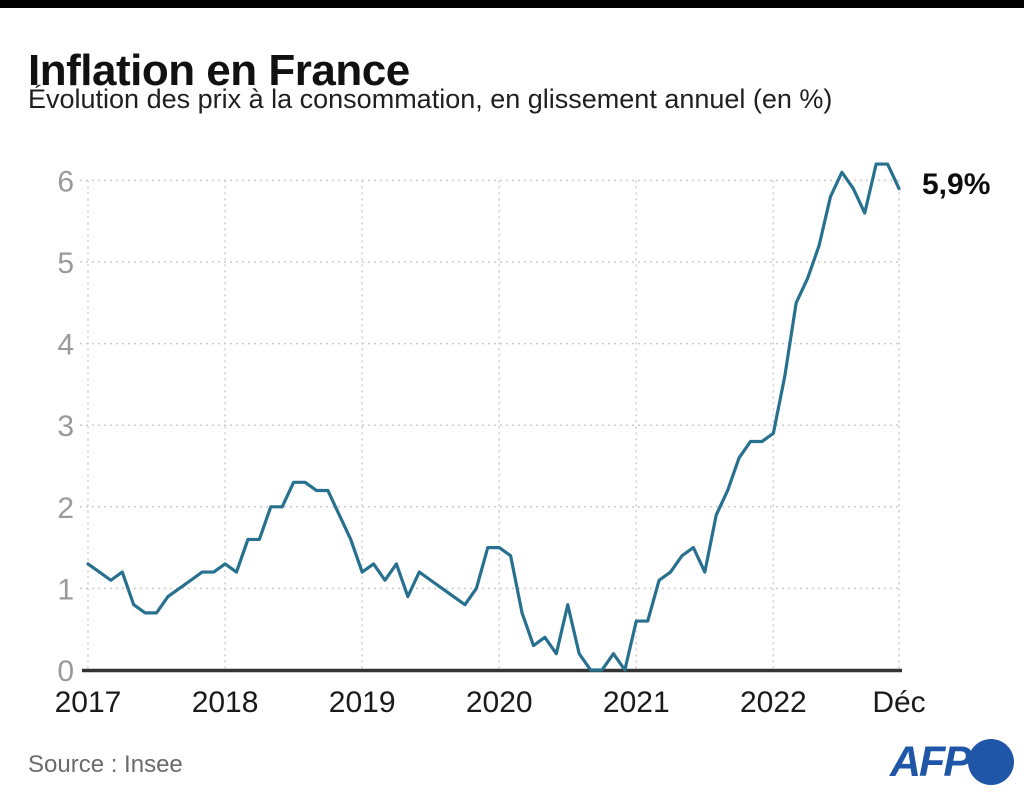 The width and height of the screenshot is (1024, 795). I want to click on y-tick-label: 3, so click(65, 426).